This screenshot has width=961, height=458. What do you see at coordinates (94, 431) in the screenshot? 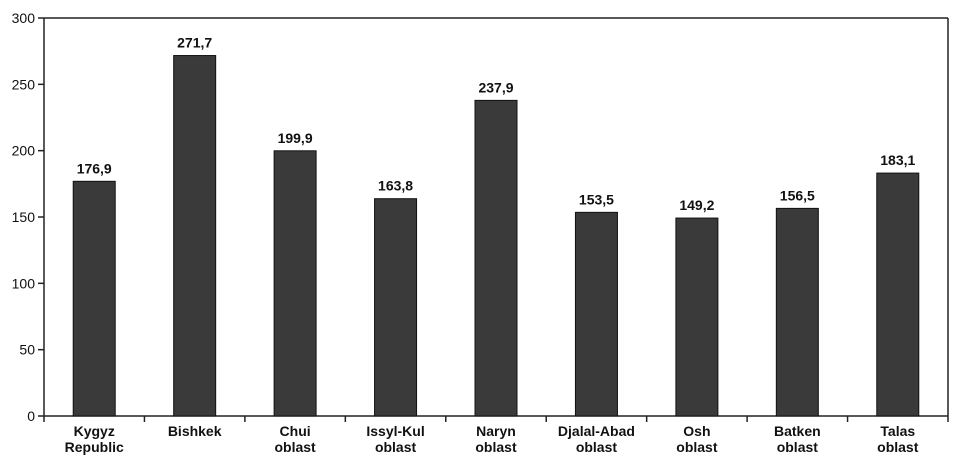
I see `x-tick-label: Kygyz` at bounding box center [94, 431].